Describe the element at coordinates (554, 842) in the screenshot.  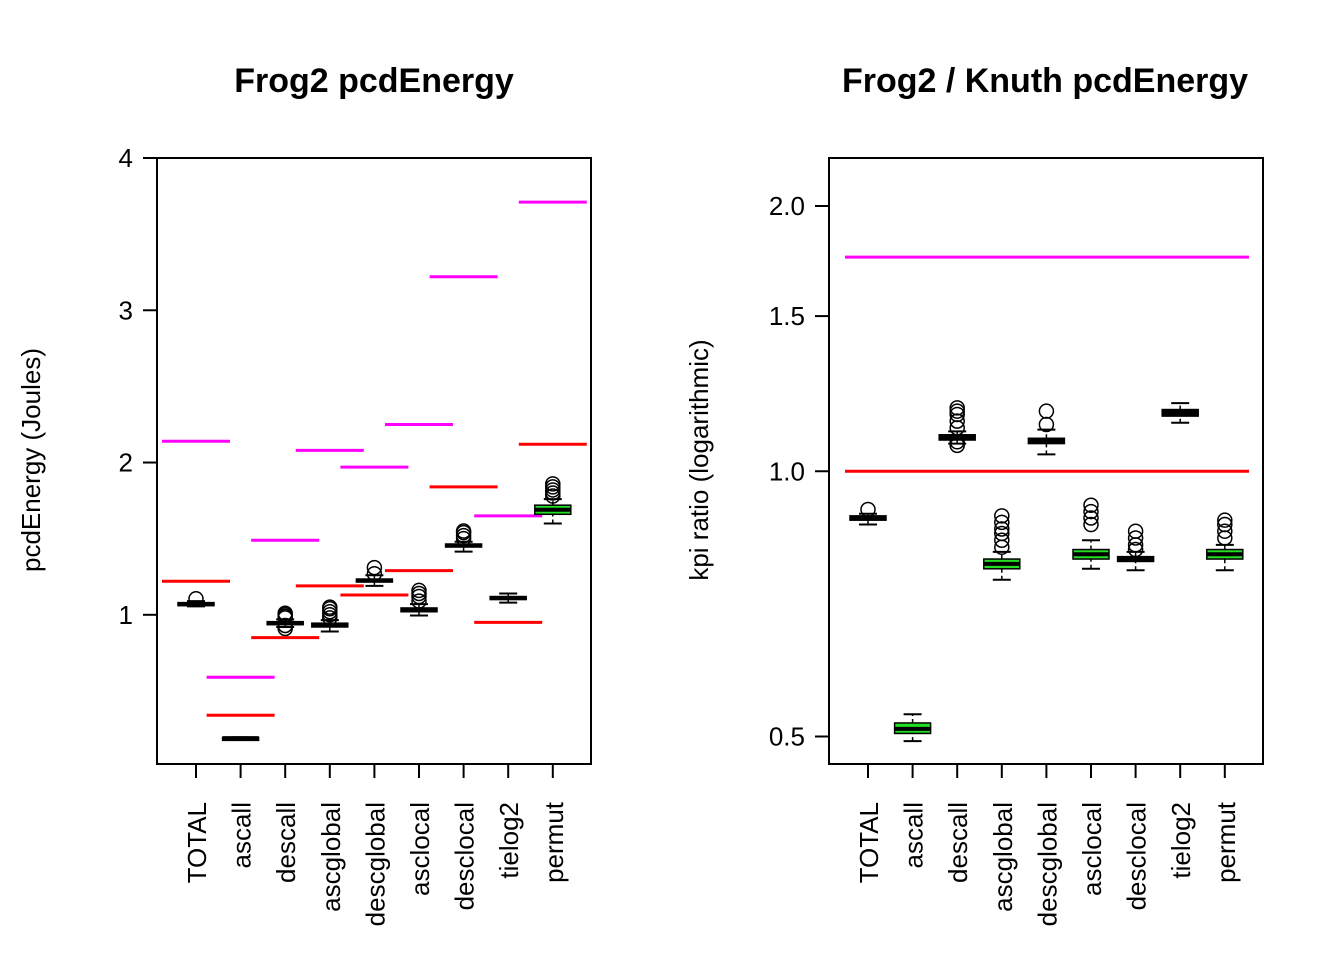
I see `left-x-tick-label: permut` at that location.